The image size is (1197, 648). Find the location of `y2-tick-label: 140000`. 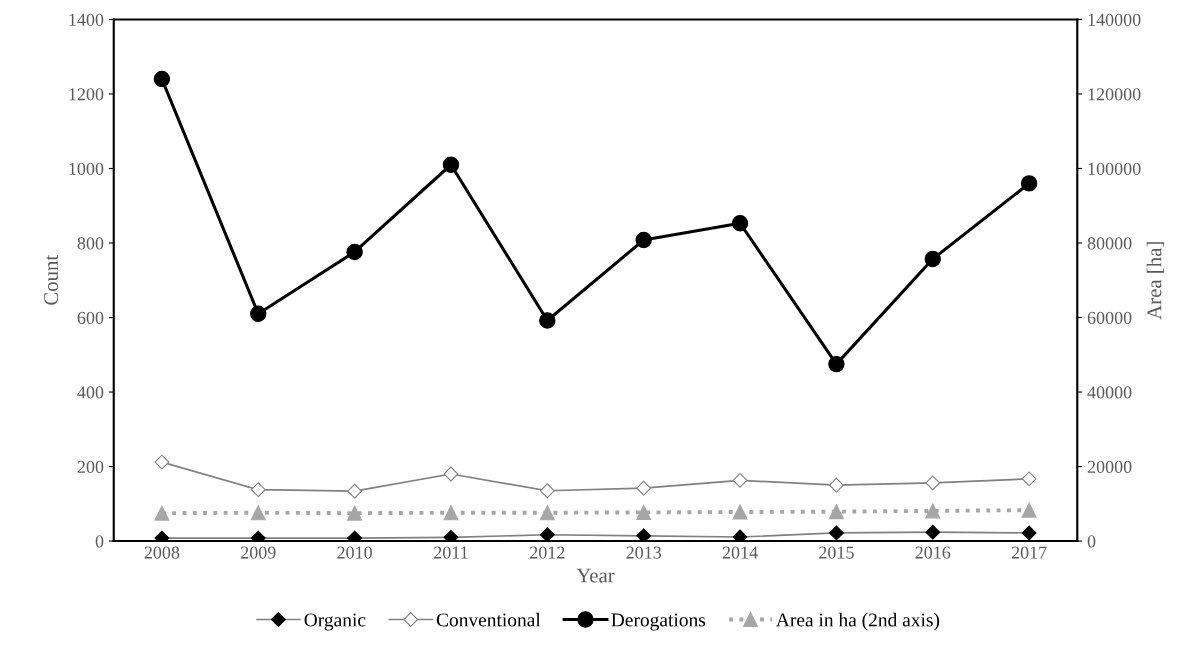

y2-tick-label: 140000 is located at coordinates (1114, 19).